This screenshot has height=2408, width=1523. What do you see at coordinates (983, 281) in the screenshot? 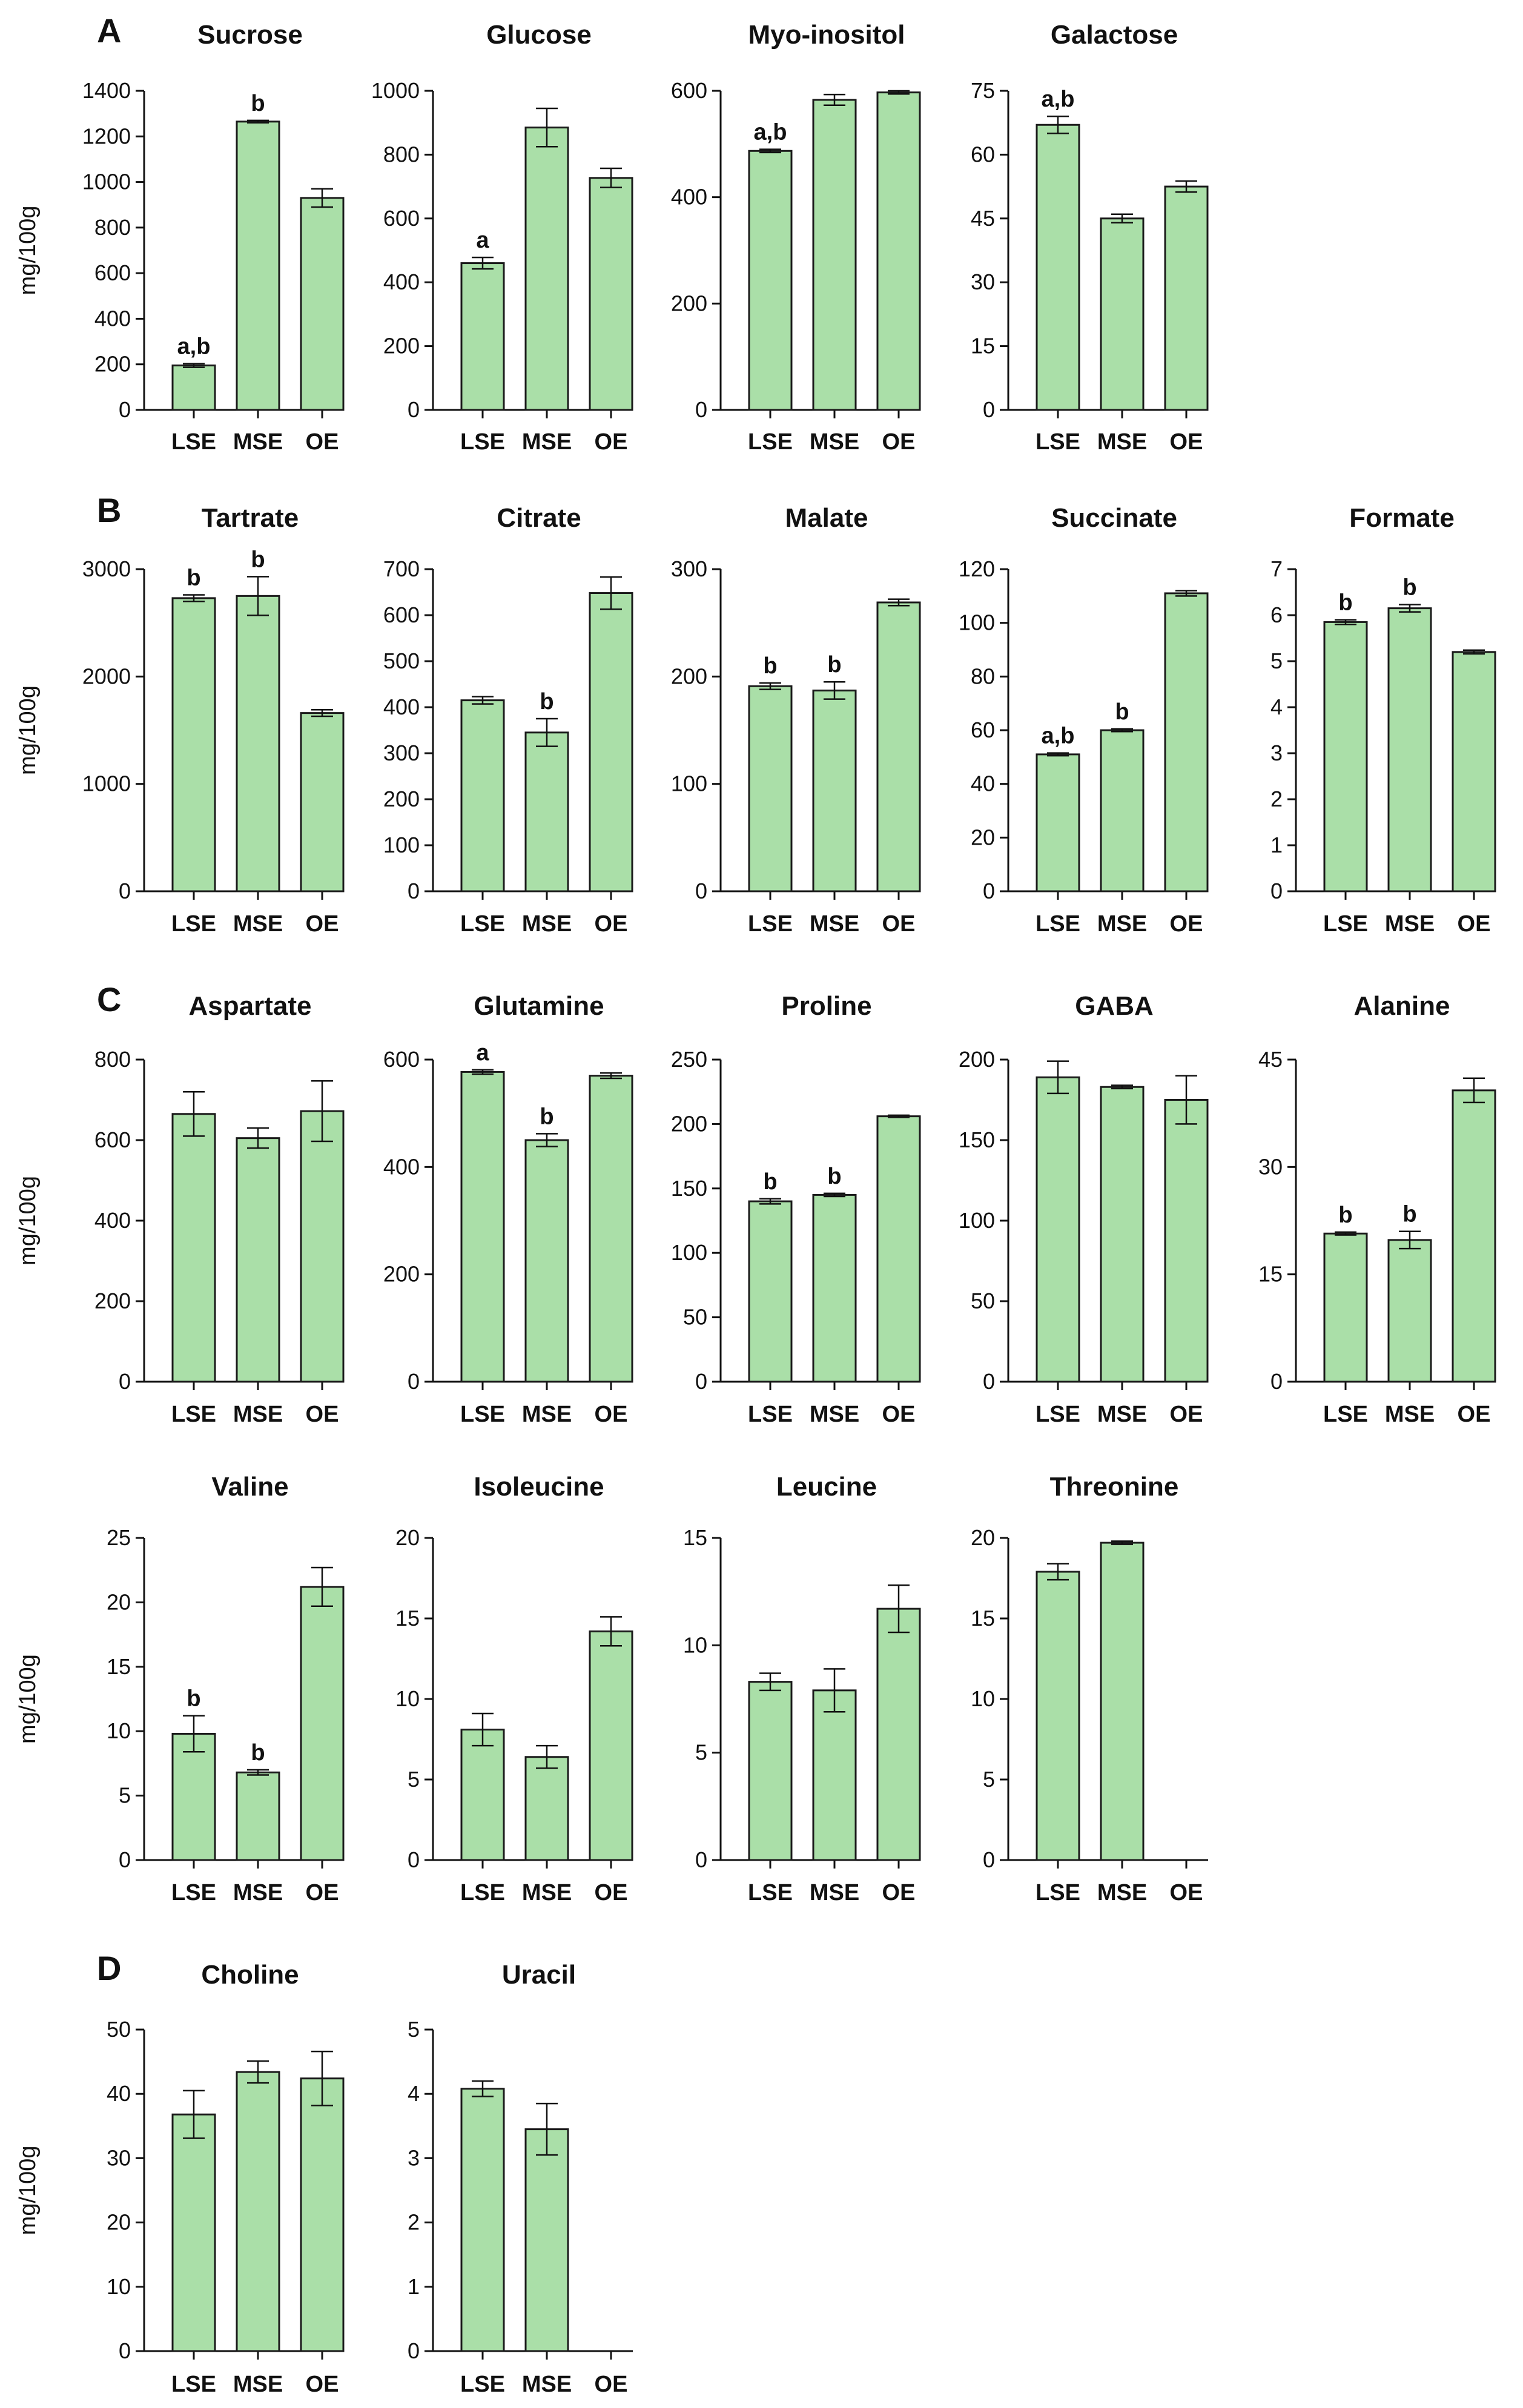
I see `y-tick-label: 30` at bounding box center [983, 281].